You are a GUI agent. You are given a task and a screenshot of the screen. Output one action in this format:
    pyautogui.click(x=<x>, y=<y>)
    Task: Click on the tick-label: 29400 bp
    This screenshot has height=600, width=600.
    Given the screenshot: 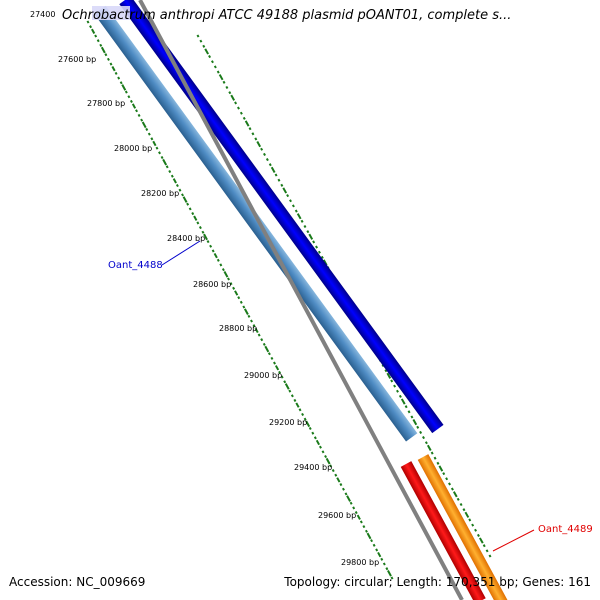 What is the action you would take?
    pyautogui.click(x=313, y=467)
    